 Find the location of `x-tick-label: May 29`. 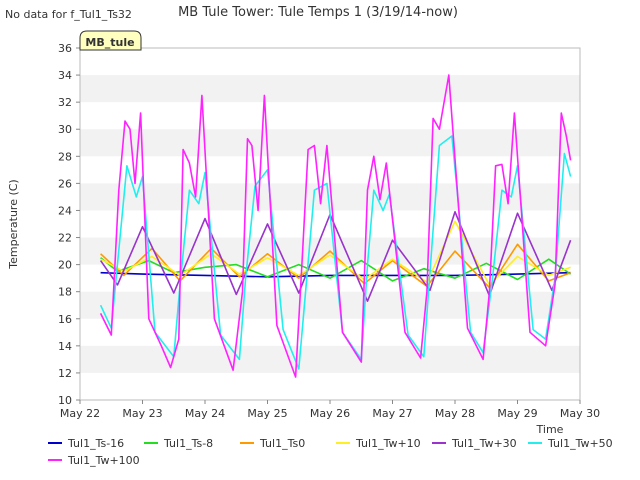

x-tick-label: May 29 is located at coordinates (517, 413).